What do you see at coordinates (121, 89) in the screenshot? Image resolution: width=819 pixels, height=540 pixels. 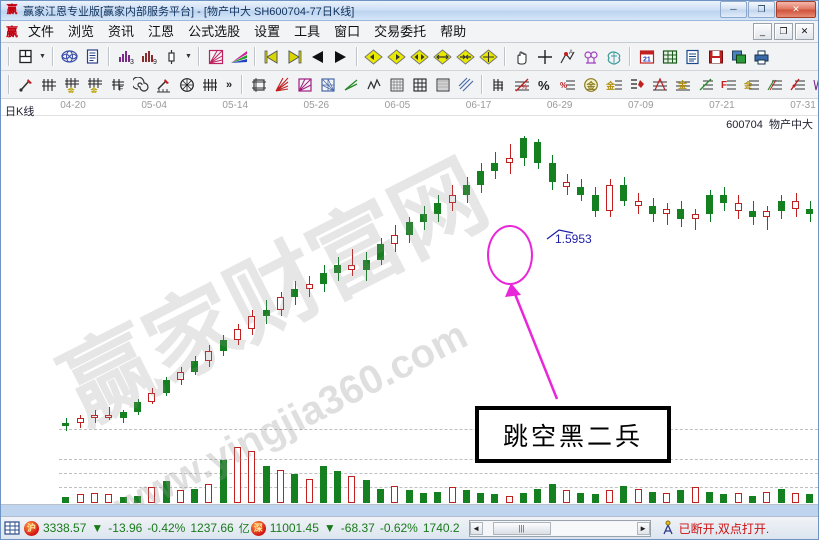 I see `svg-text: F` at bounding box center [121, 89].